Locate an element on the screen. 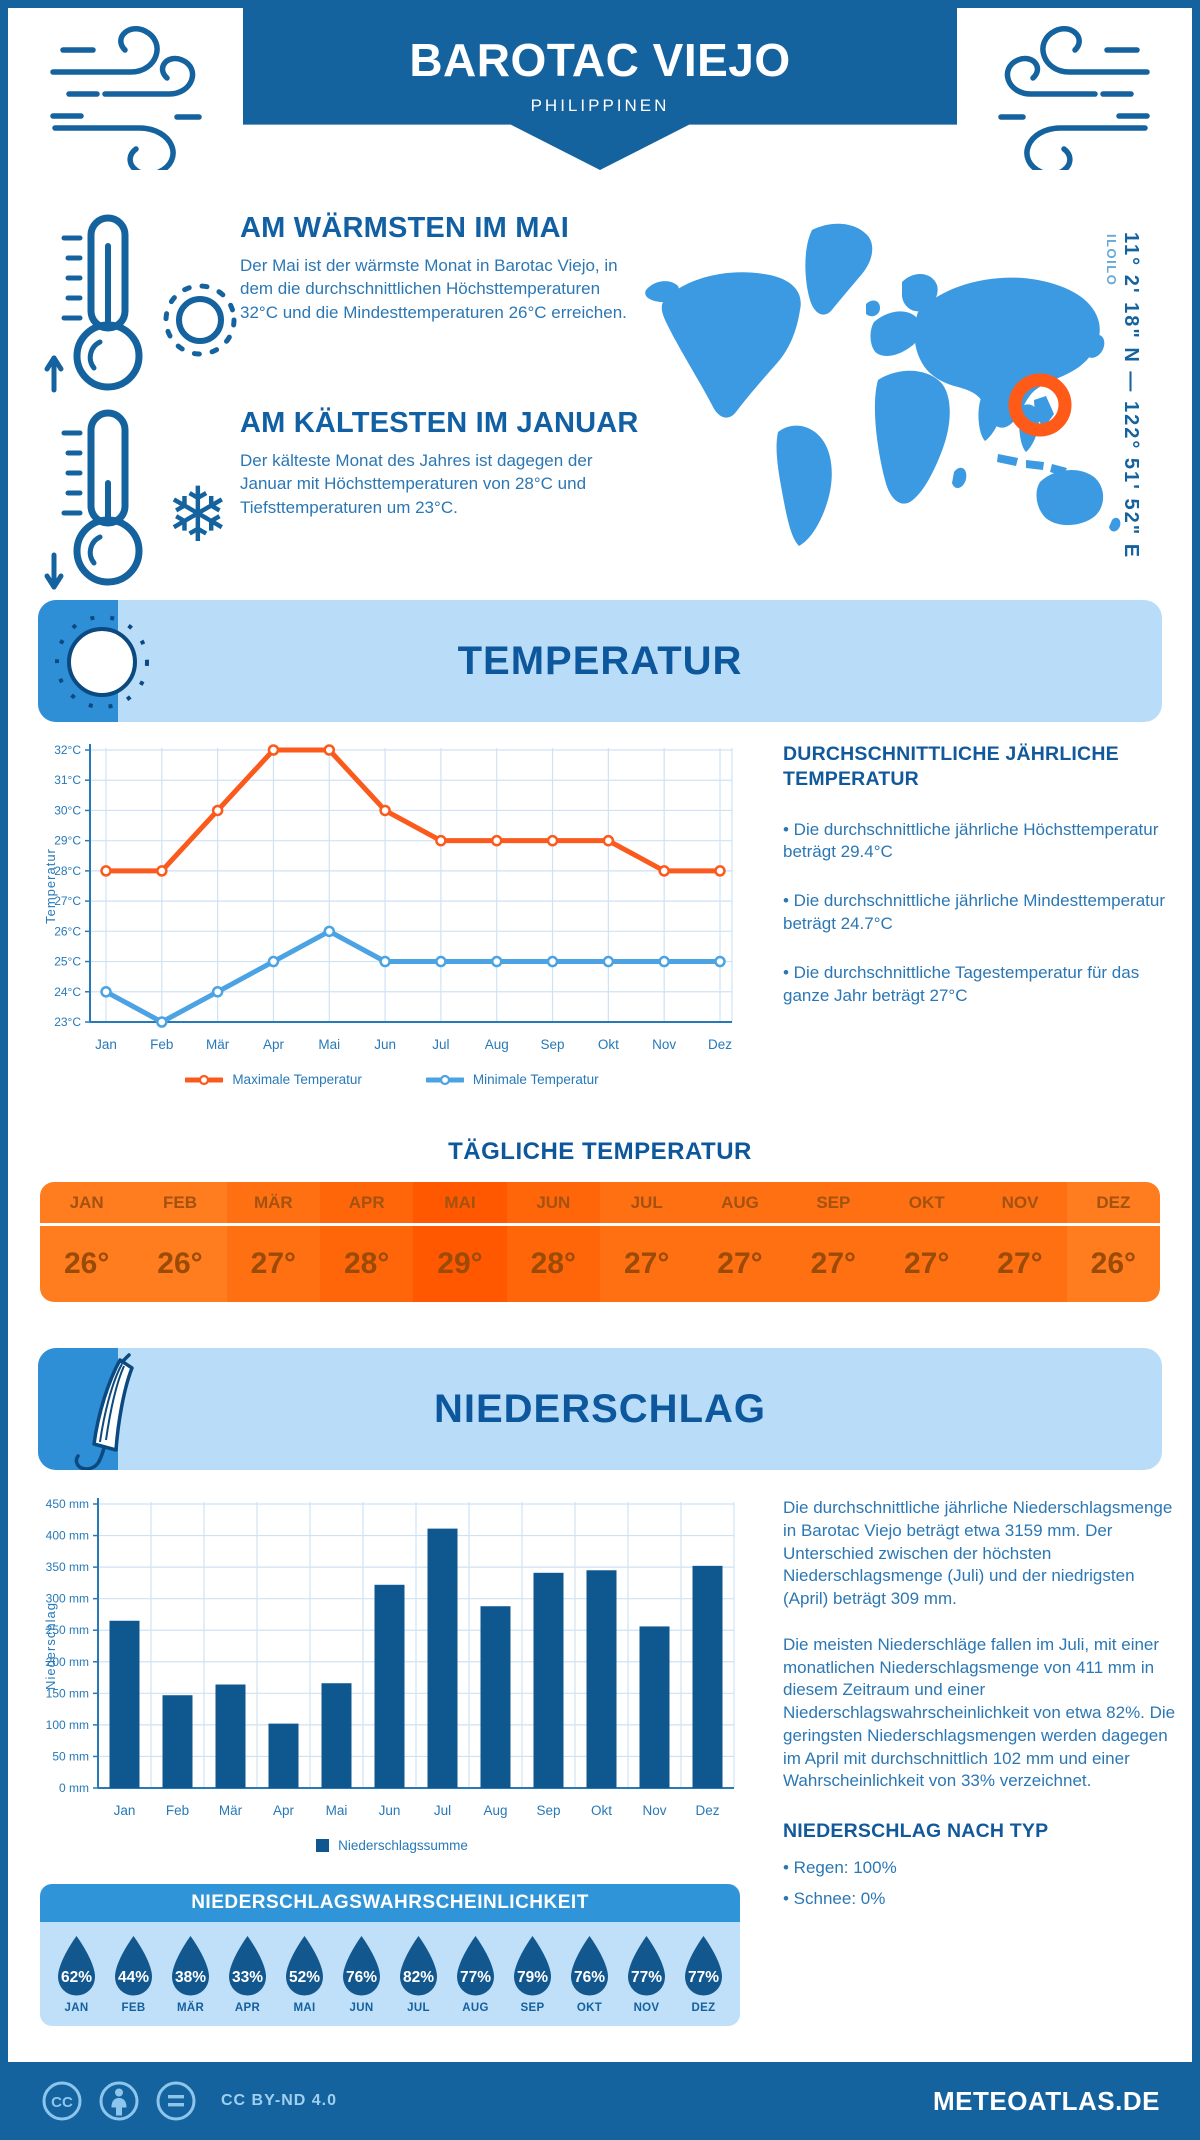 Image resolution: width=1200 pixels, height=2140 pixels. svg-text: Niederschlag is located at coordinates (50, 1646).